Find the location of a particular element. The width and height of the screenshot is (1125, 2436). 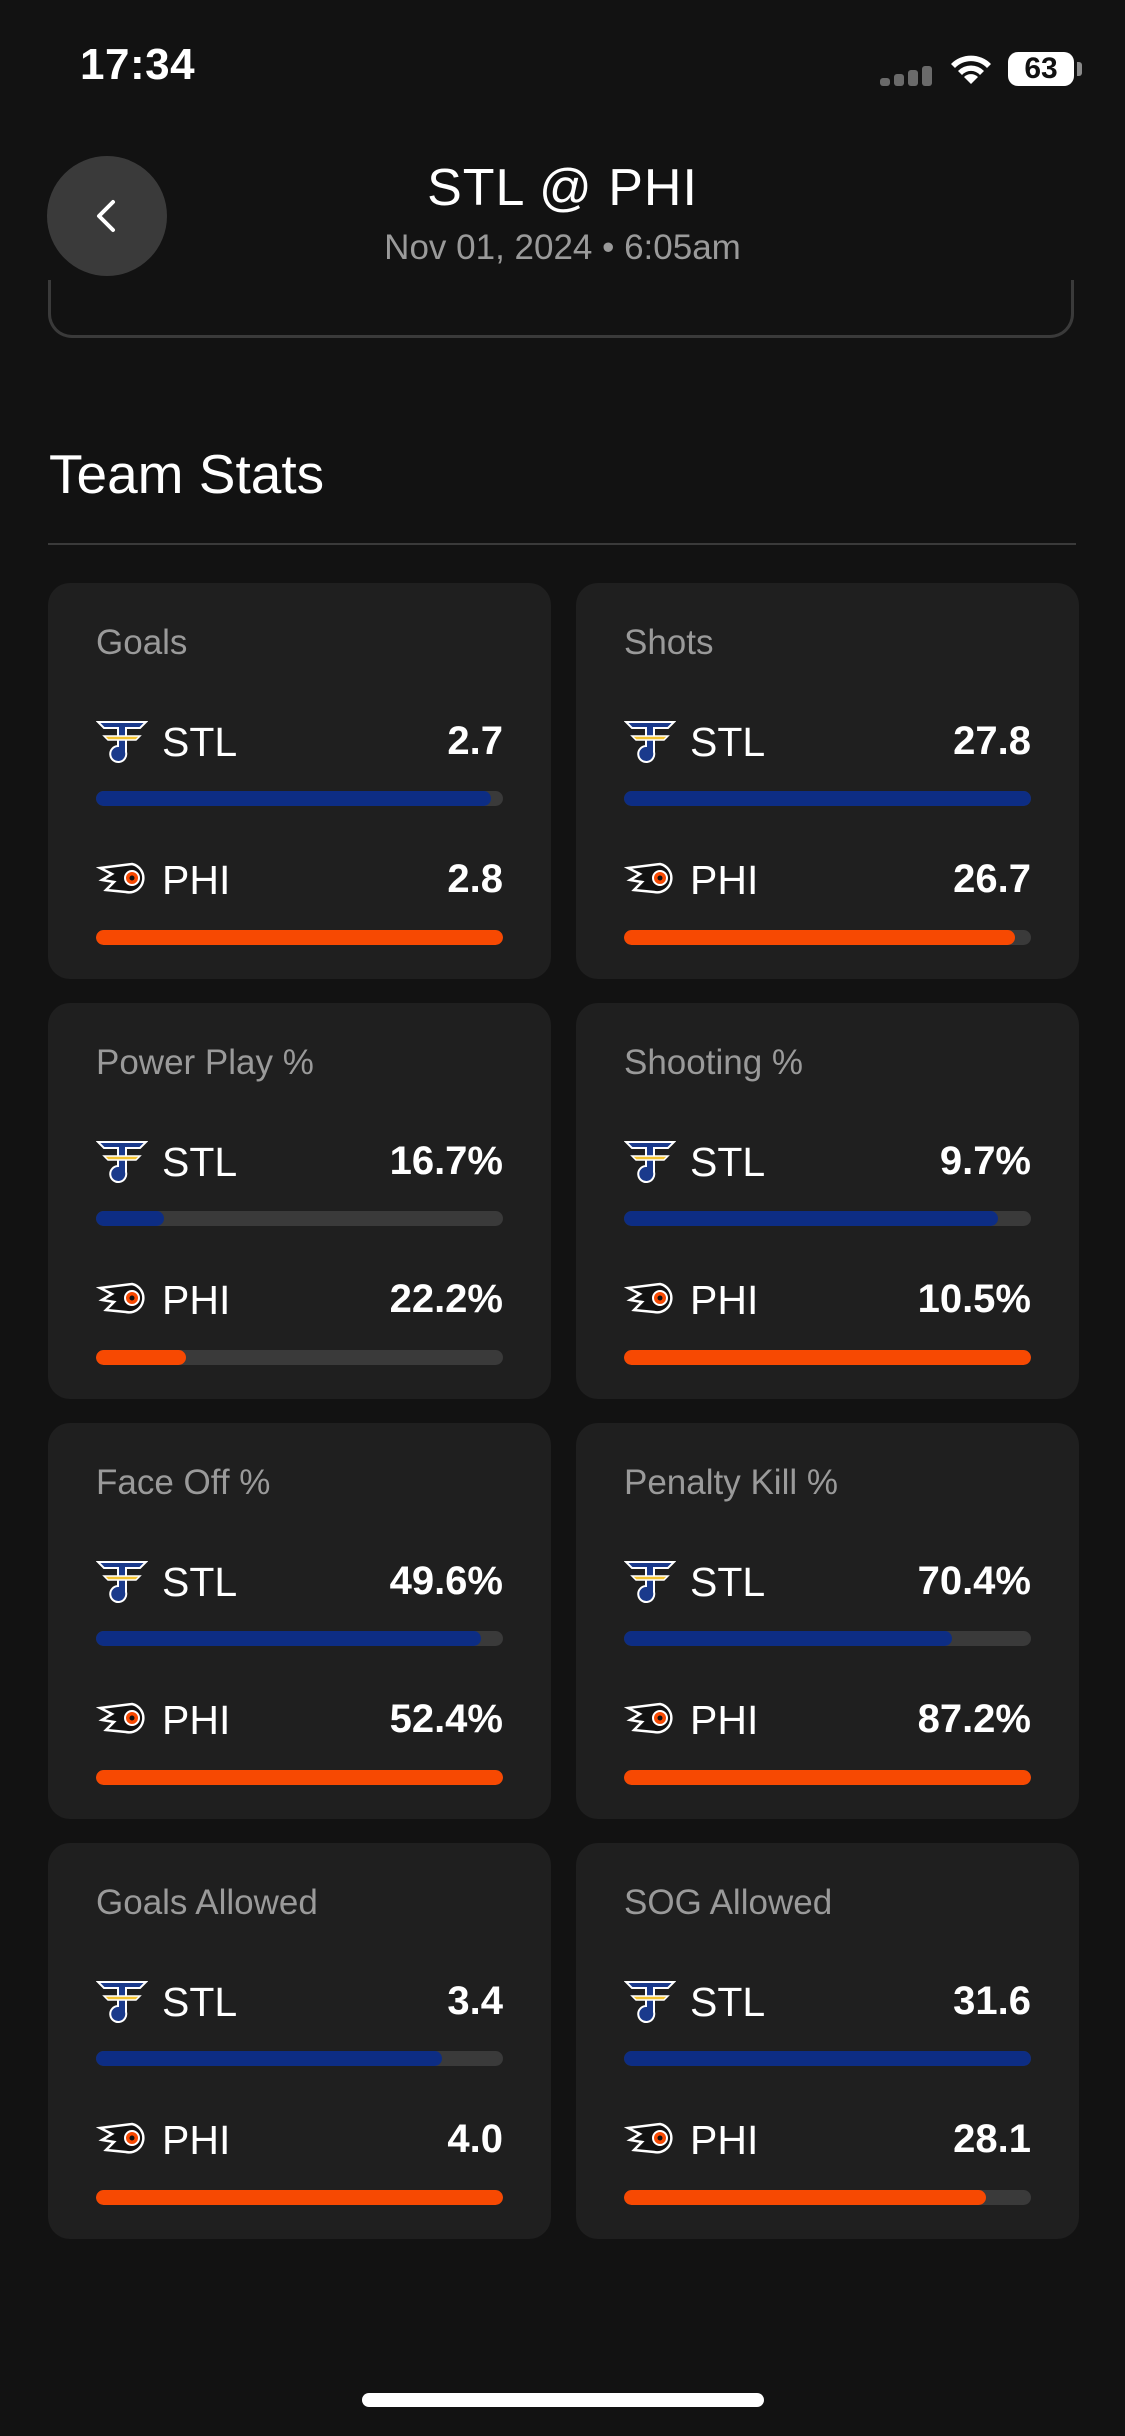

team-value: 16.7% is located at coordinates (446, 1161).